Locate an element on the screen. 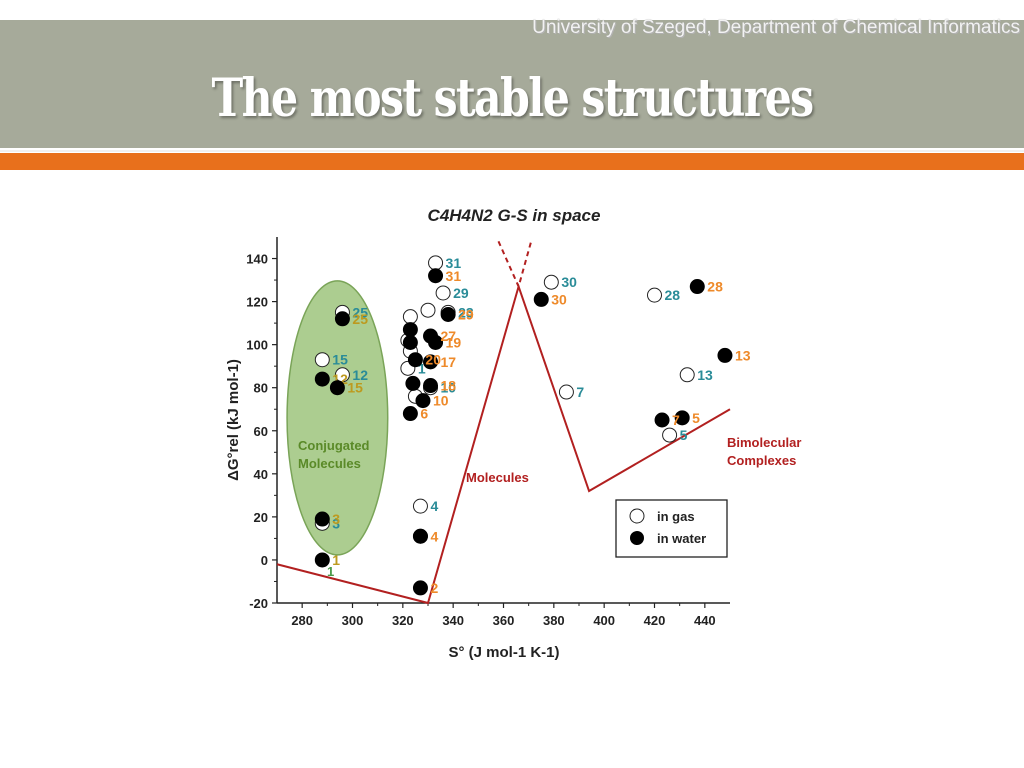 The image size is (1024, 768). accent-band is located at coordinates (512, 161).